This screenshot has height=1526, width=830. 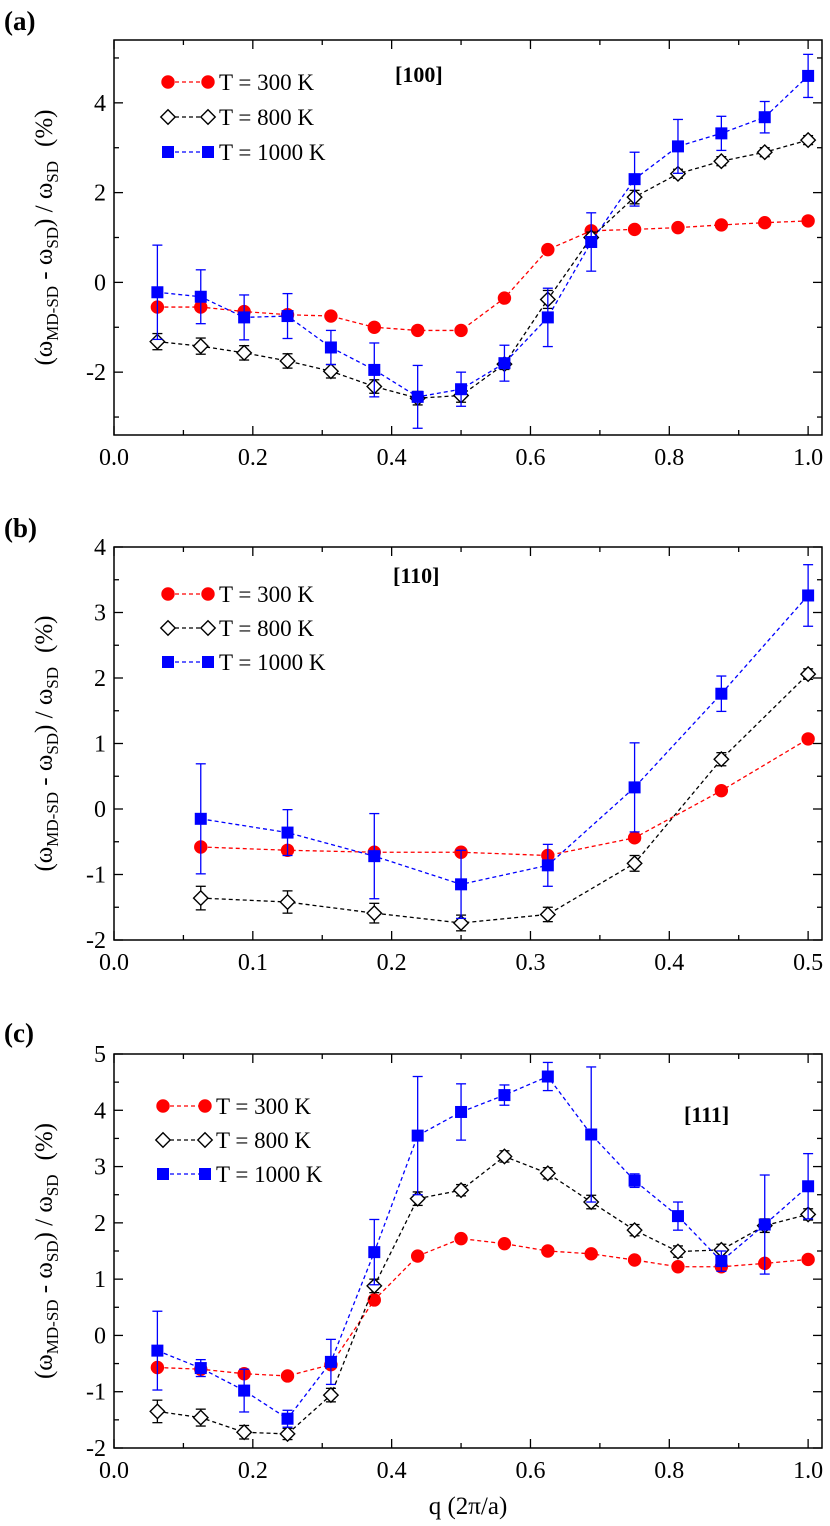 I want to click on direction-label: [111], so click(x=706, y=1114).